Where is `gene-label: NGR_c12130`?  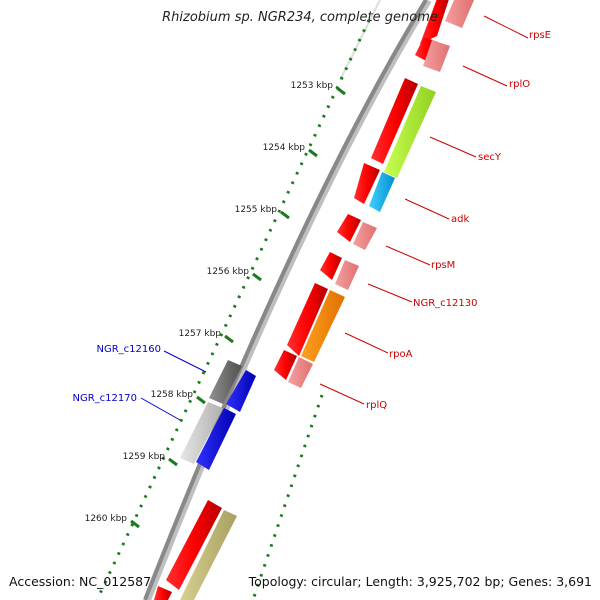
gene-label: NGR_c12130 is located at coordinates (445, 303).